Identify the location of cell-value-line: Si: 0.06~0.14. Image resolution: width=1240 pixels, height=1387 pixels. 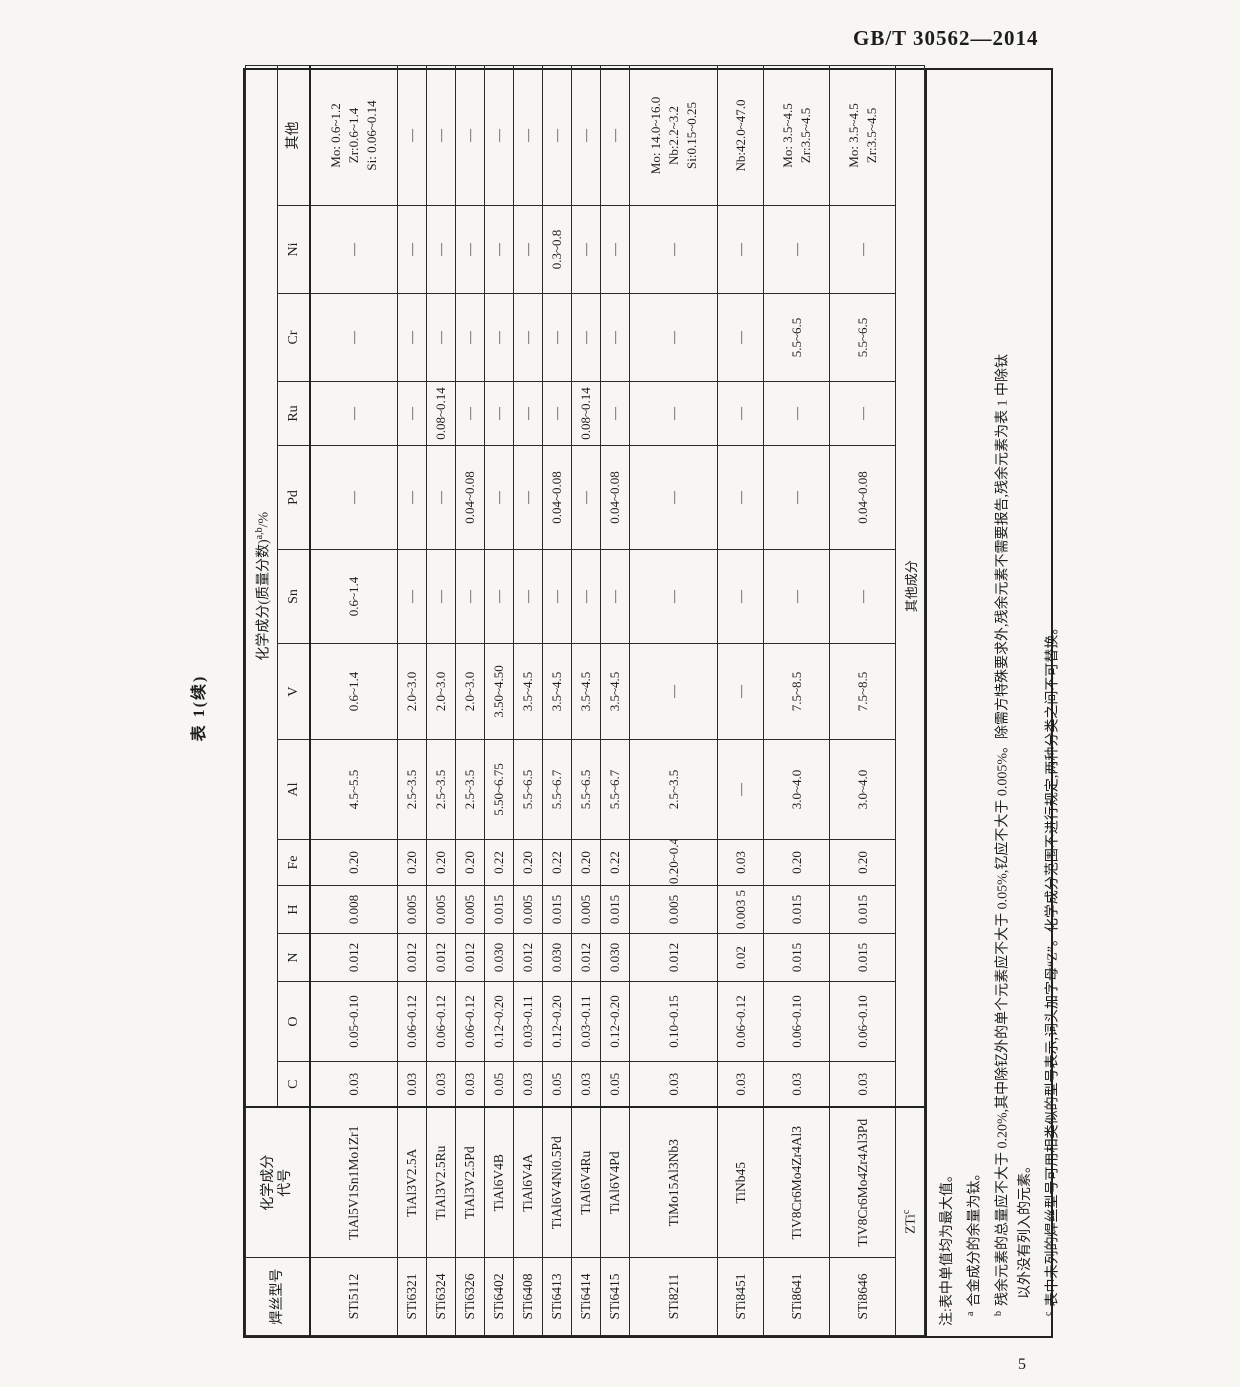
(371, 135).